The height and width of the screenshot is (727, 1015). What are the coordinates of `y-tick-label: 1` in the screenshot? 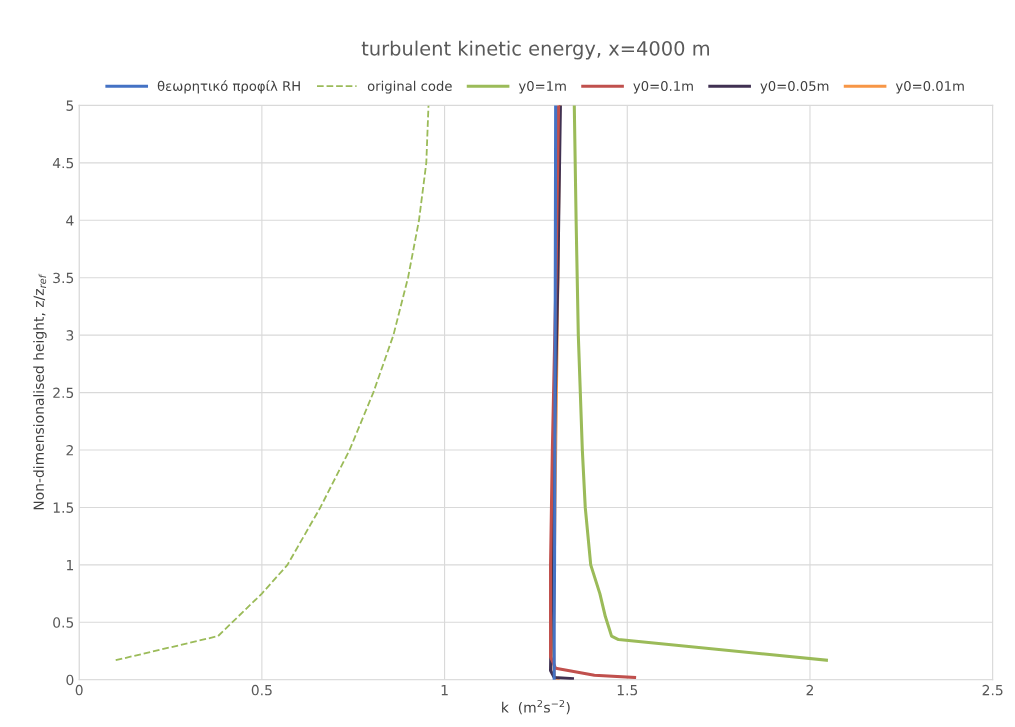 It's located at (70, 565).